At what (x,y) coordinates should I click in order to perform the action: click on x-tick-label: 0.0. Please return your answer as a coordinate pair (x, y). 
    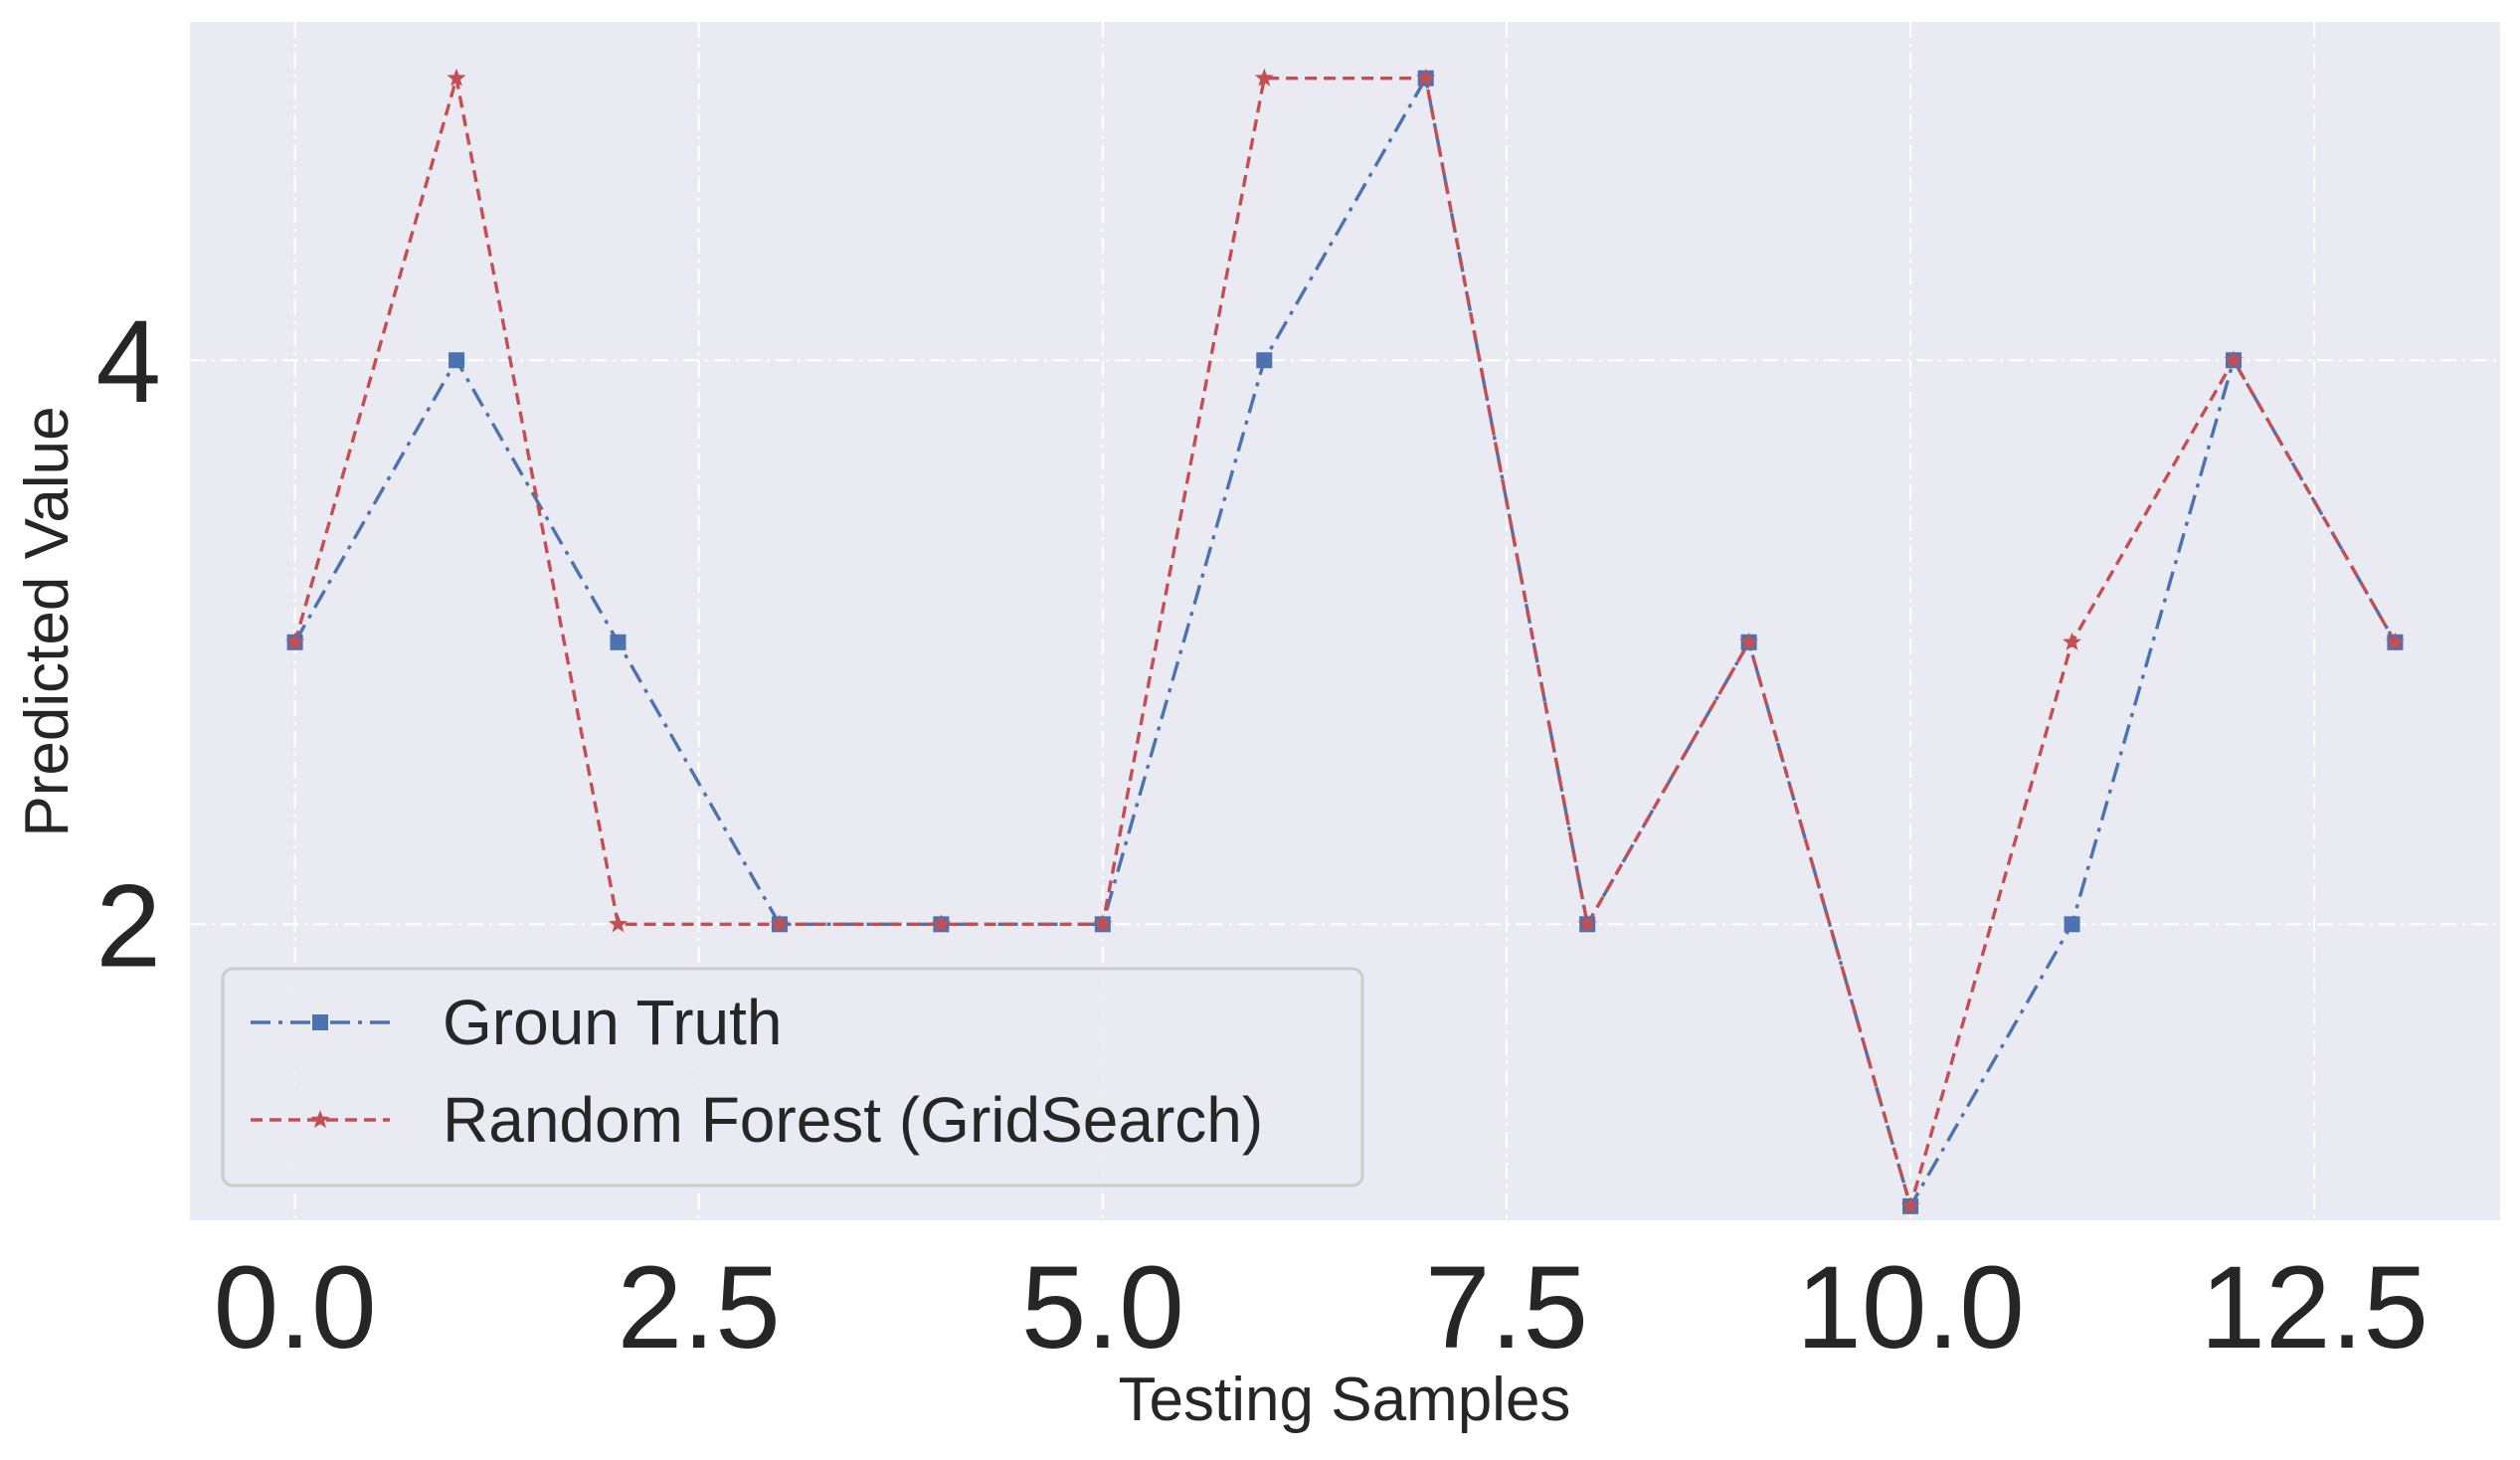
    Looking at the image, I should click on (295, 1307).